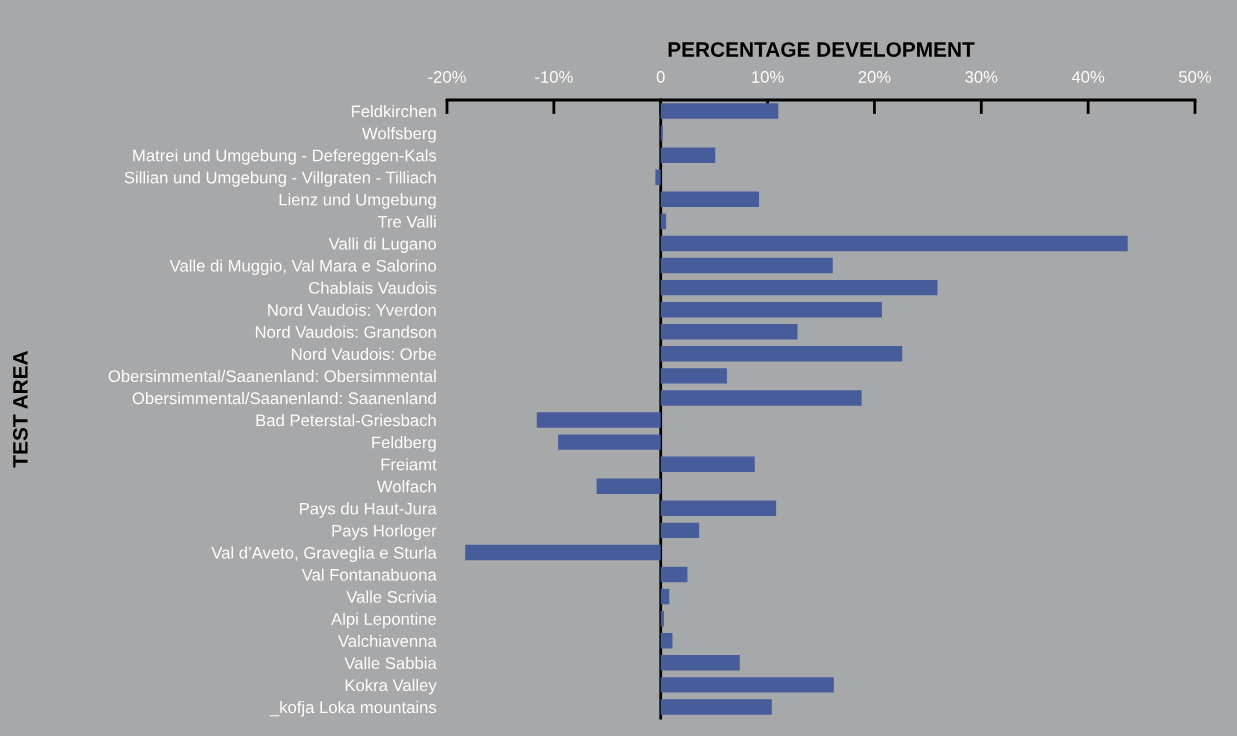 Image resolution: width=1237 pixels, height=736 pixels. Describe the element at coordinates (369, 574) in the screenshot. I see `y-tick-label: Val Fontanabuona` at that location.